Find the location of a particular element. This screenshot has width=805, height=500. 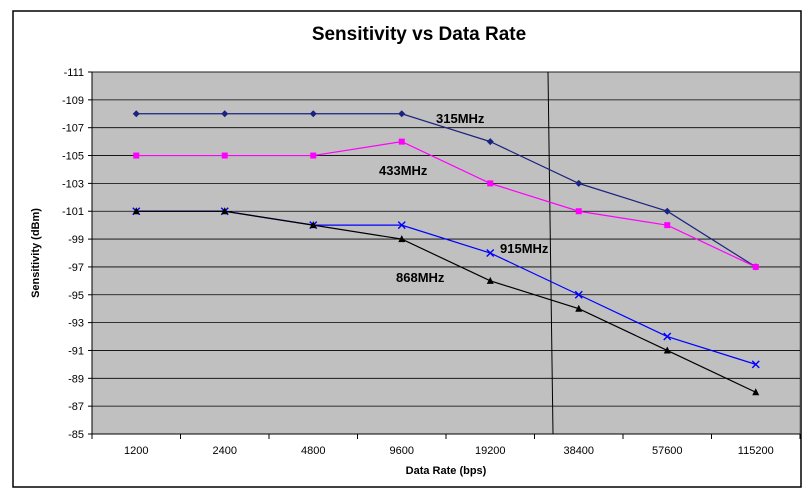

chart-title: Sensitivity vs Data Rate is located at coordinates (419, 34).